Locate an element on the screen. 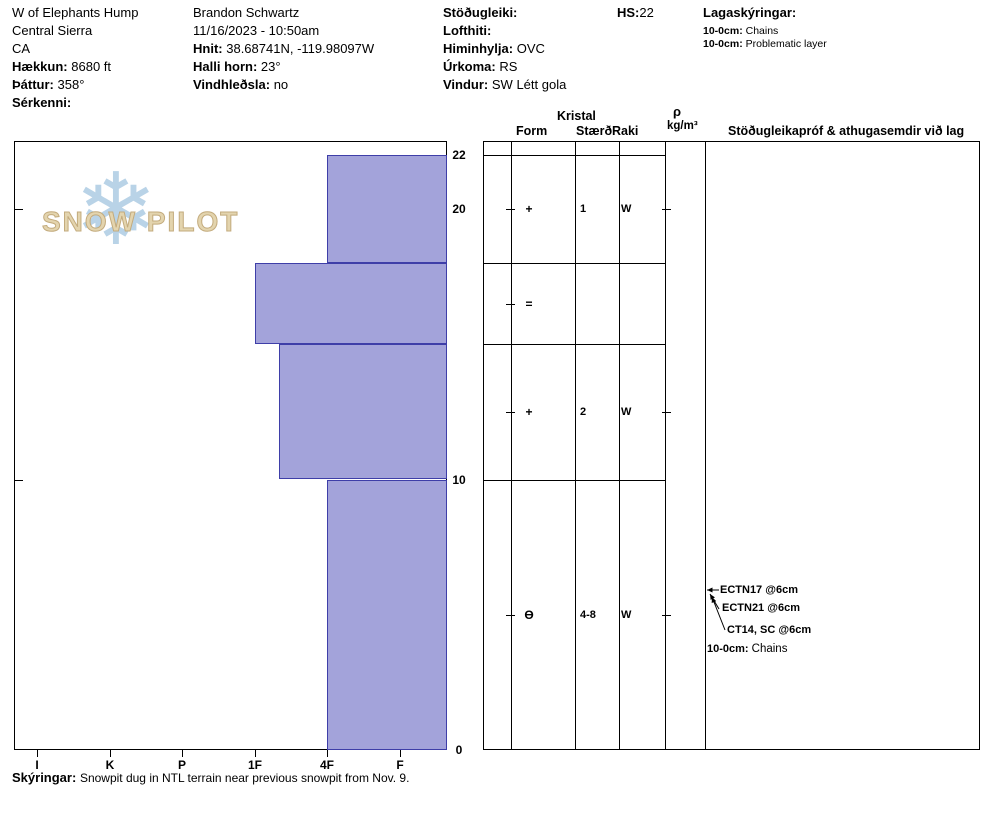 The image size is (994, 840). precip-row: Úrkoma: RS is located at coordinates (504, 67).